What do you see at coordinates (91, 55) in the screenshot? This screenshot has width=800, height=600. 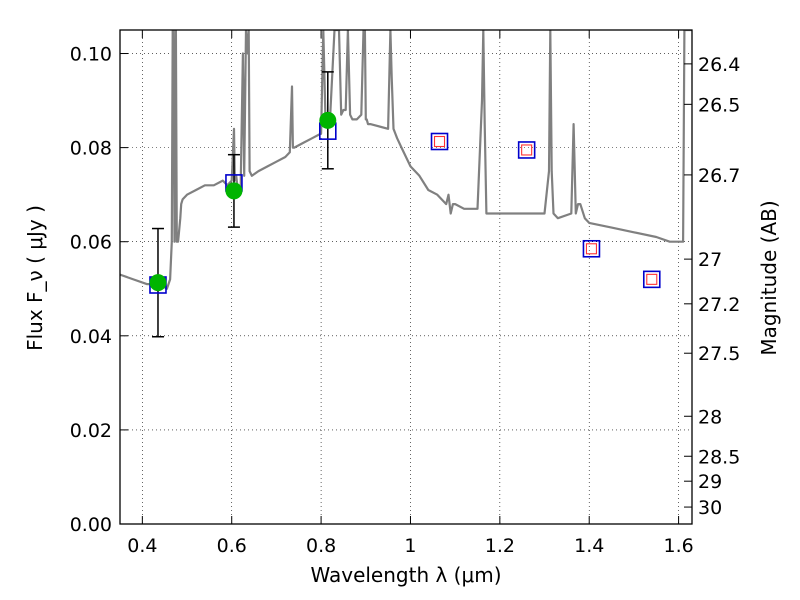 I see `y-tick-label: 0.10` at bounding box center [91, 55].